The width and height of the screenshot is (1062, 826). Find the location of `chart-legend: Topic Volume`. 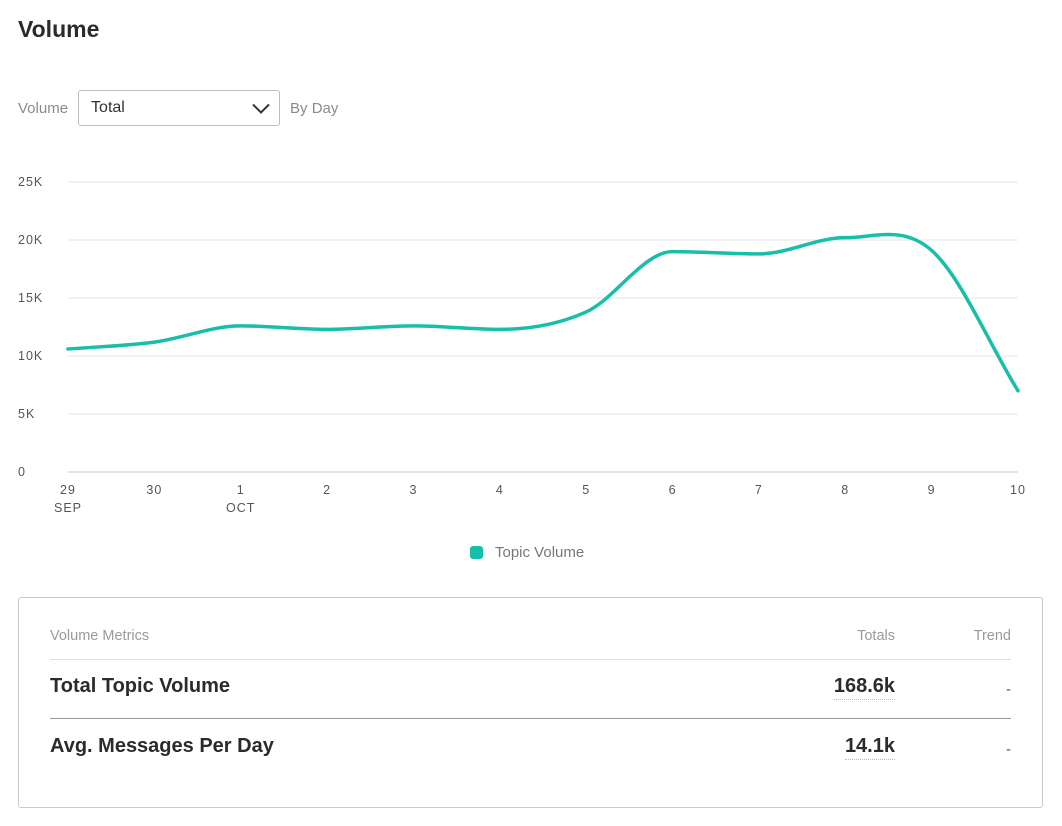

chart-legend: Topic Volume is located at coordinates (527, 552).